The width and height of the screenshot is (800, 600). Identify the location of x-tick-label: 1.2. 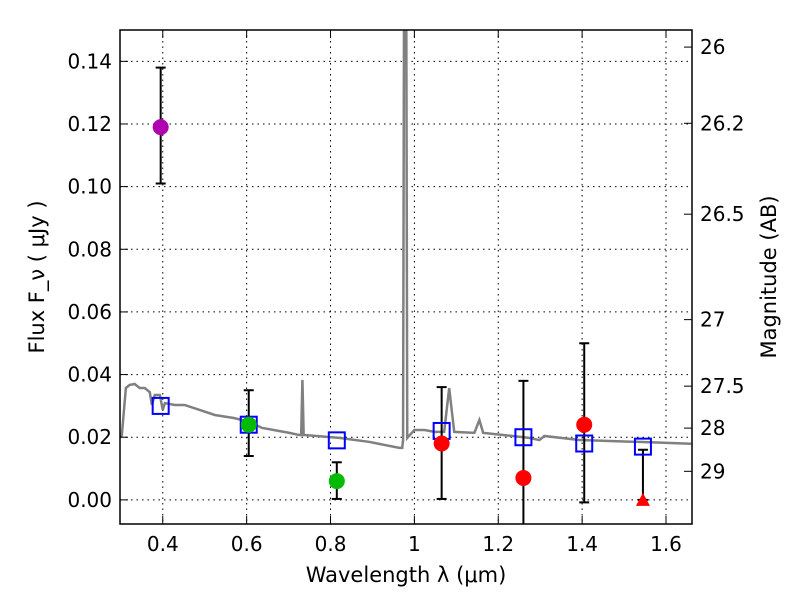
(498, 544).